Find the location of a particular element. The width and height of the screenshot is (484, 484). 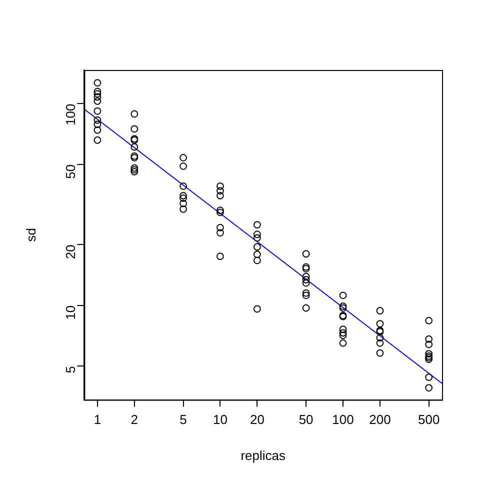

x-tick-label: 500 is located at coordinates (429, 420).